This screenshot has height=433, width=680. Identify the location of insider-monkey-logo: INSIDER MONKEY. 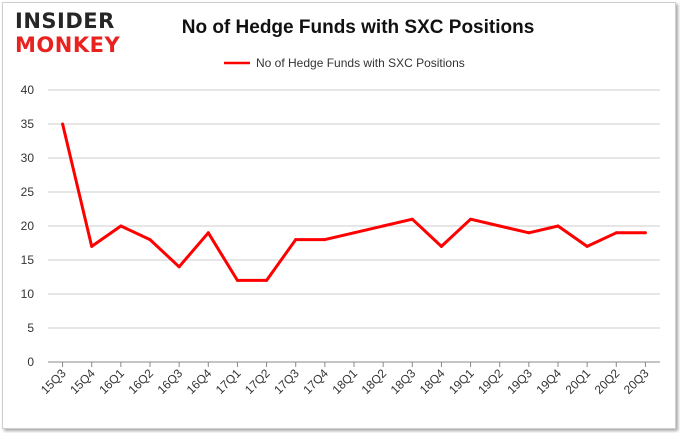
(73, 34).